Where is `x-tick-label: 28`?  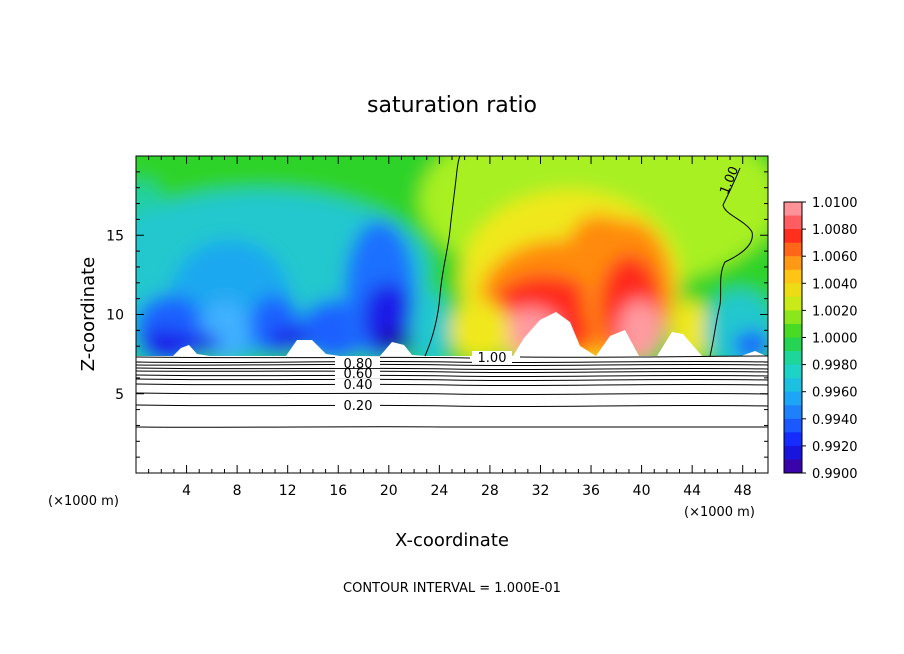 x-tick-label: 28 is located at coordinates (490, 491).